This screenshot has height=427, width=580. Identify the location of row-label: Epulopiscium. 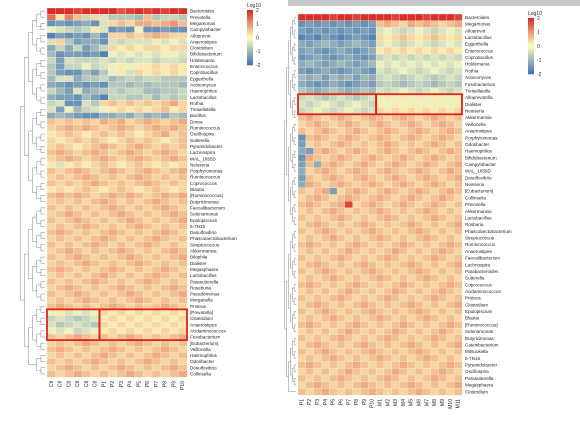
(478, 311).